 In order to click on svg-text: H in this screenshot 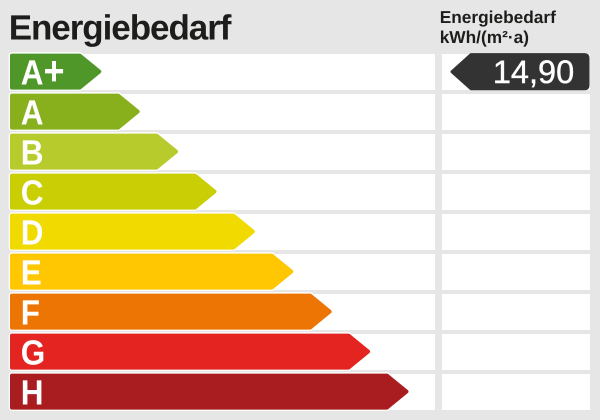, I will do `click(32, 392)`.